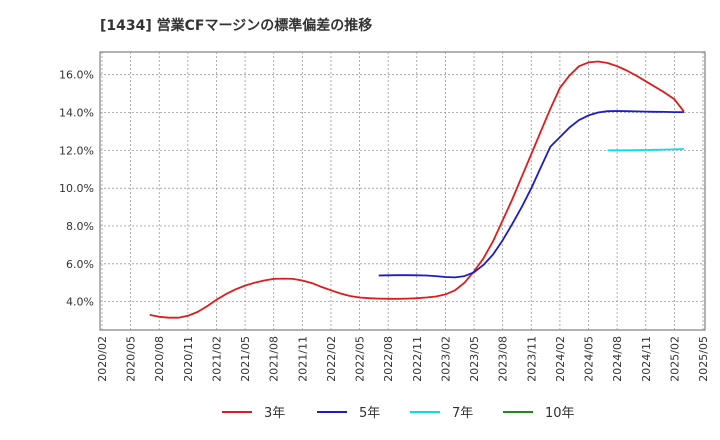  I want to click on chart-title: [1434] 営業CFマージンの標準偏差の推移, so click(236, 25).